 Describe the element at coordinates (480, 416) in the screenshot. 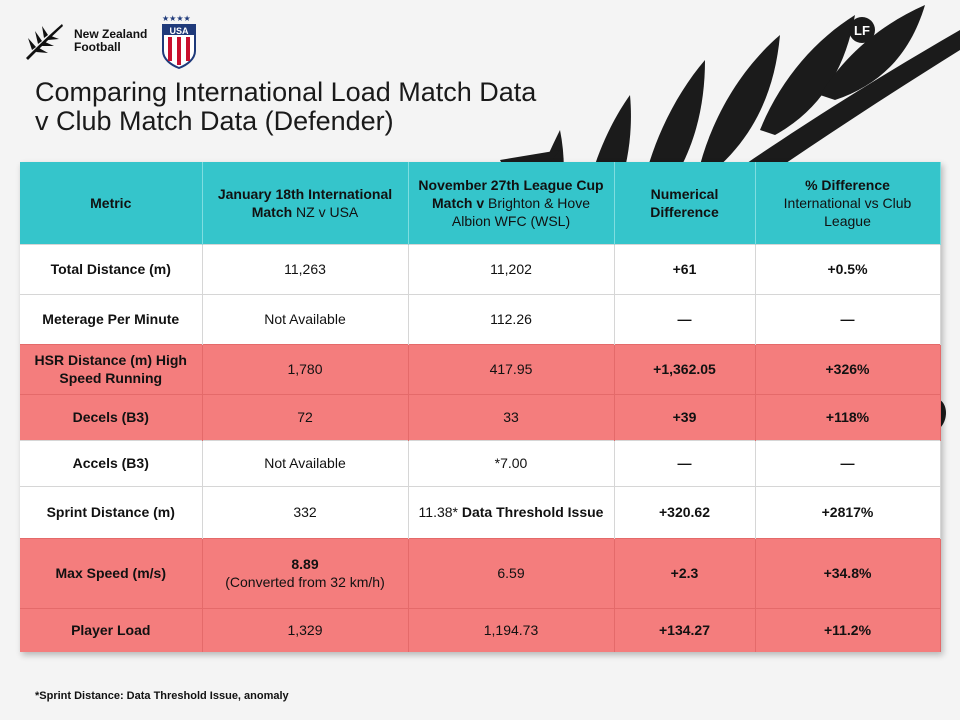

I see `table-row: Decels (B3) 72 33 +39 +118%` at that location.